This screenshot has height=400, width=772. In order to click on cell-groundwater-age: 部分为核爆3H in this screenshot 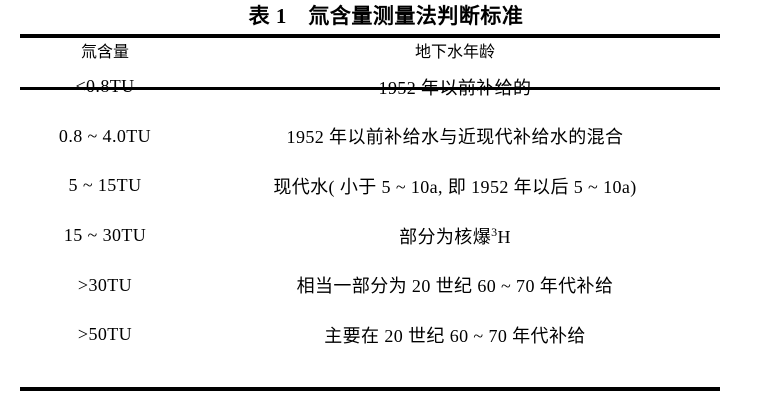, I will do `click(455, 236)`.